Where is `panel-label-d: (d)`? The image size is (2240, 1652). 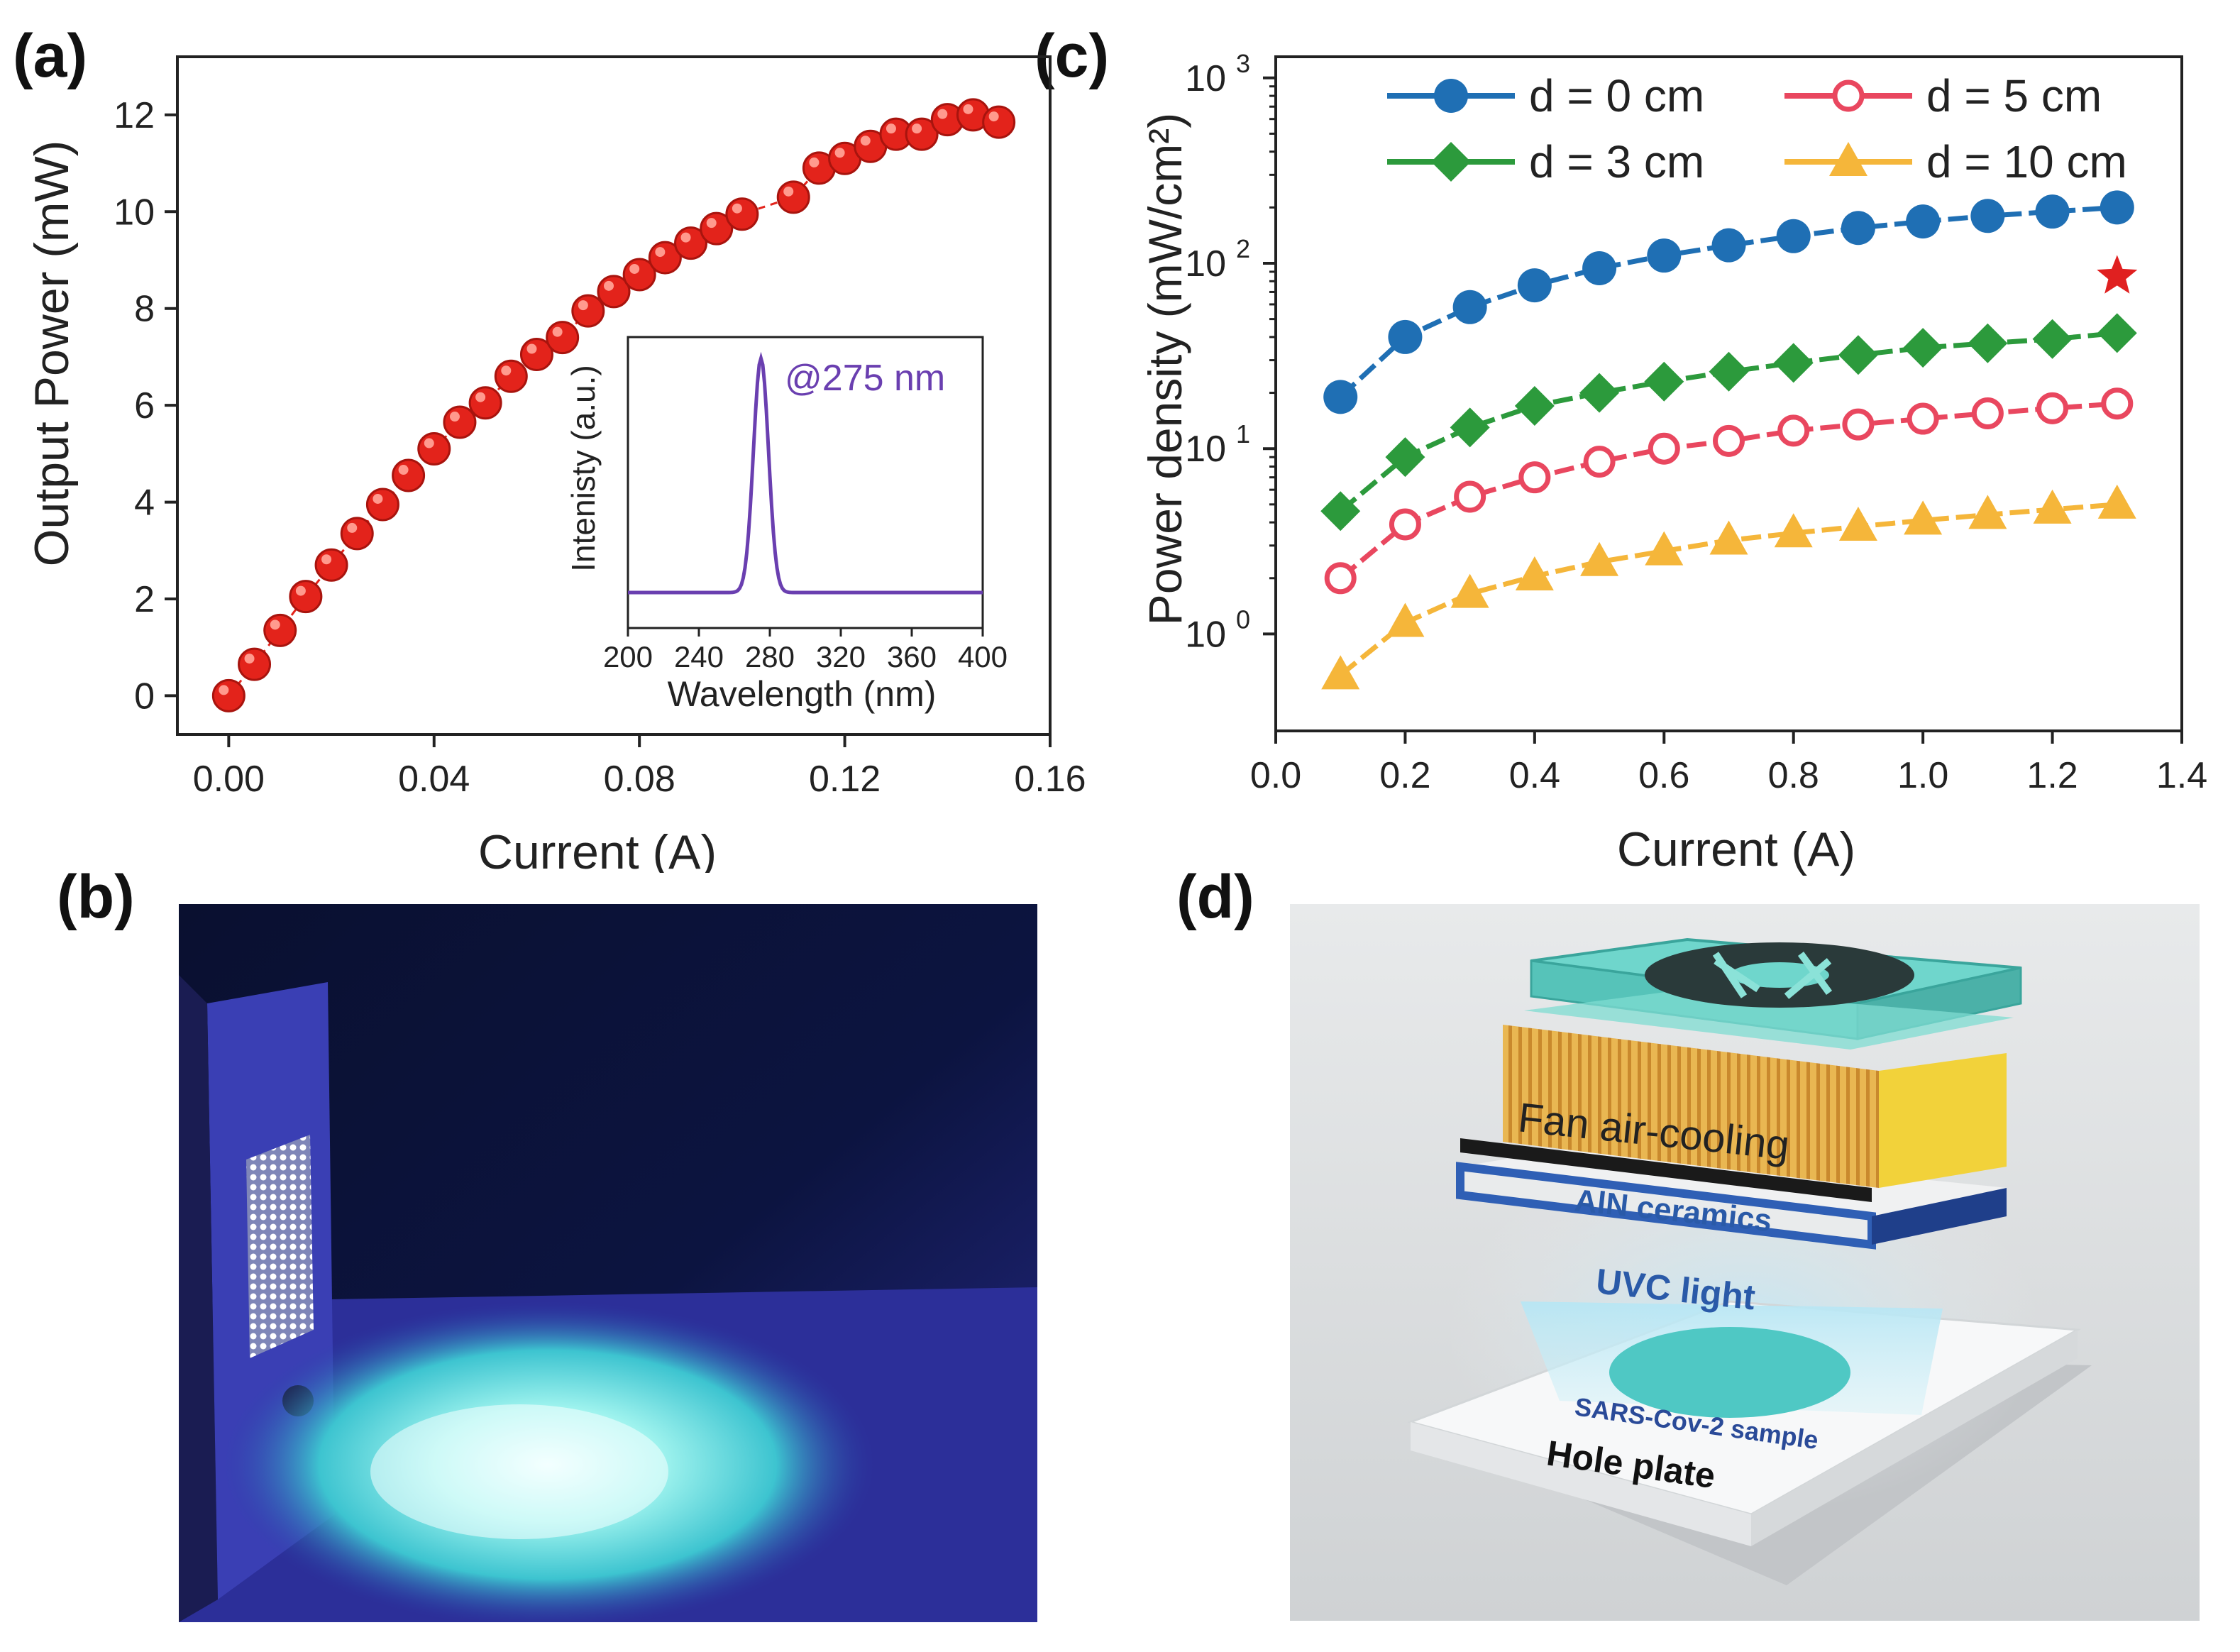 panel-label-d: (d) is located at coordinates (1215, 897).